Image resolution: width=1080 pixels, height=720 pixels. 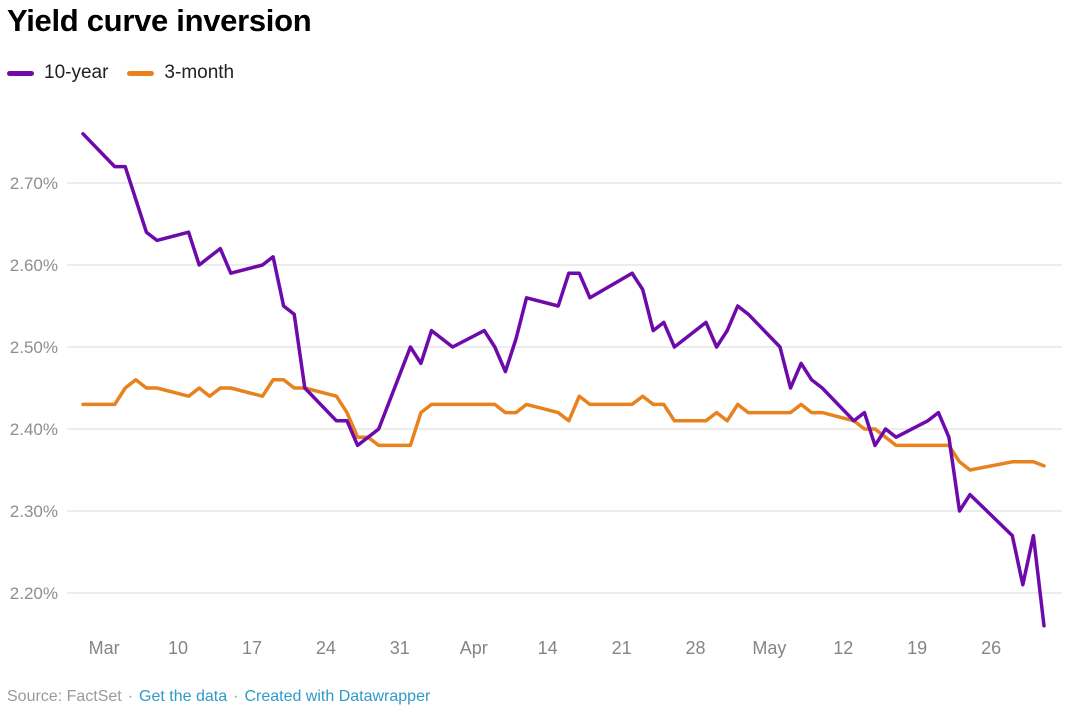 What do you see at coordinates (326, 648) in the screenshot?
I see `x-axis-label: 24` at bounding box center [326, 648].